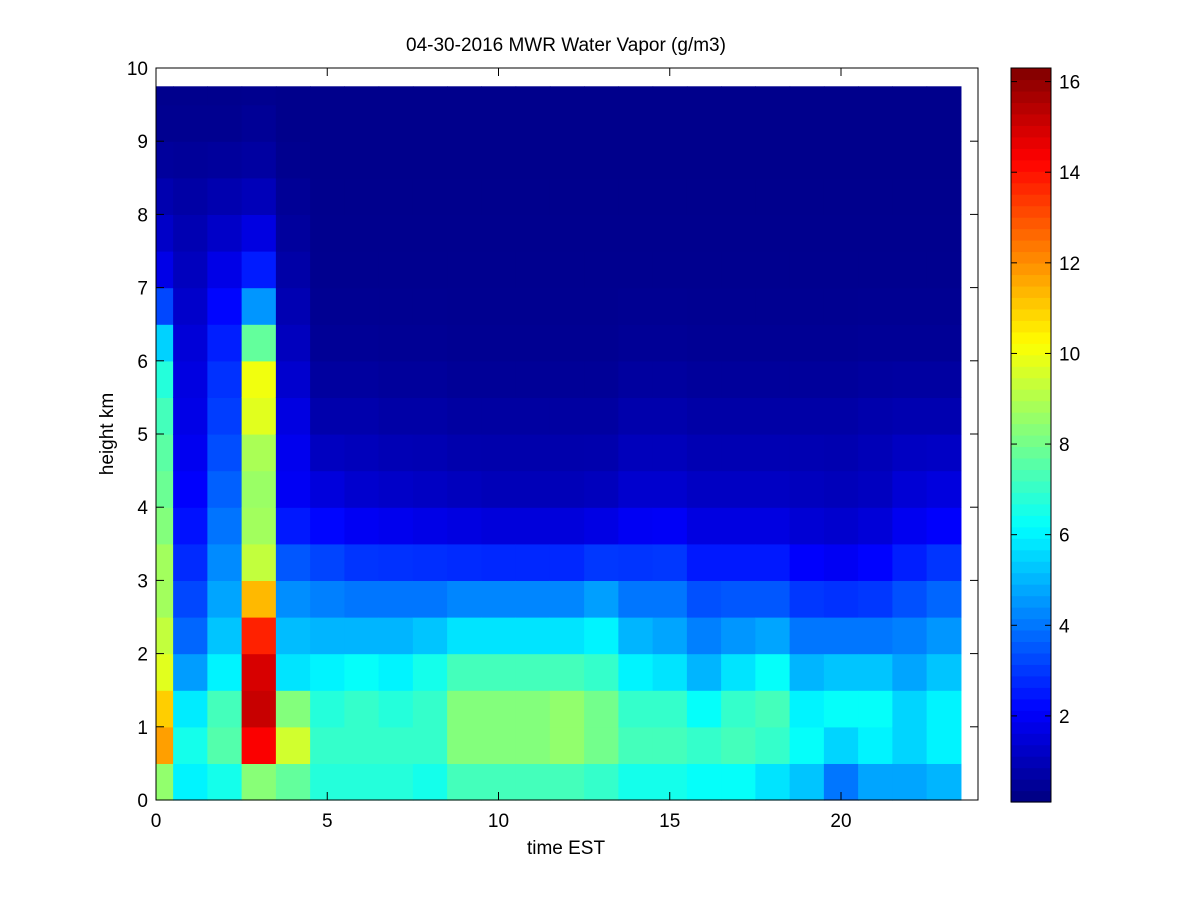  Describe the element at coordinates (1064, 536) in the screenshot. I see `colorbar-tick-label: 6` at that location.